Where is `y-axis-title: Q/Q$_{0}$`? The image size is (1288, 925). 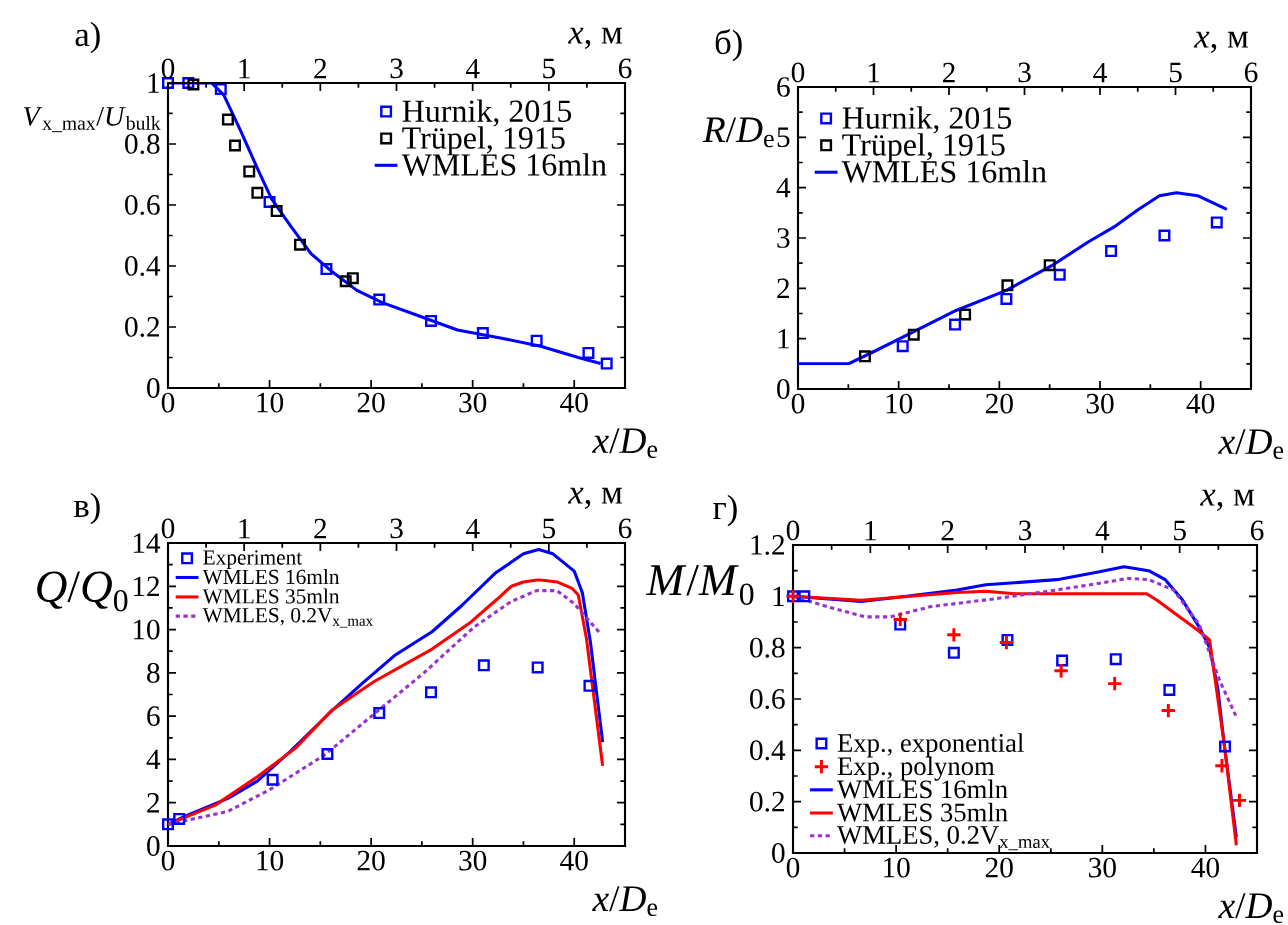 y-axis-title: Q/Q$_{0}$ is located at coordinates (82, 591).